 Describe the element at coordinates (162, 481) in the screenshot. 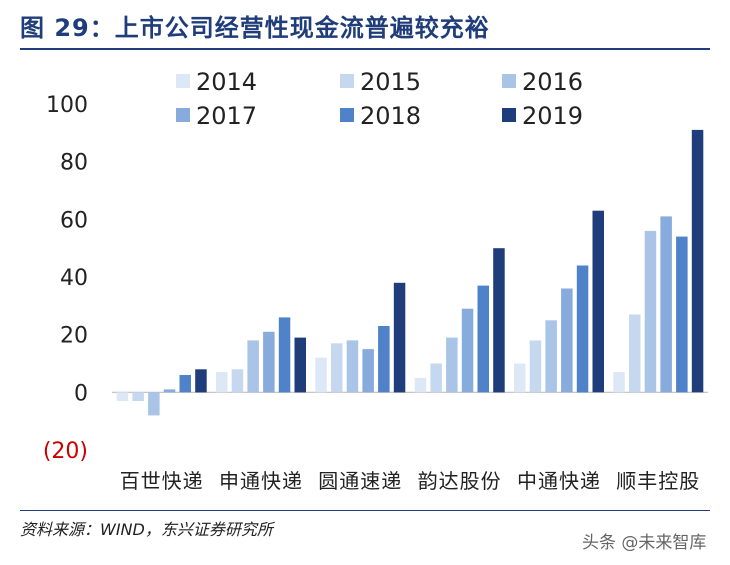

I see `x-category-label: 百世快递` at that location.